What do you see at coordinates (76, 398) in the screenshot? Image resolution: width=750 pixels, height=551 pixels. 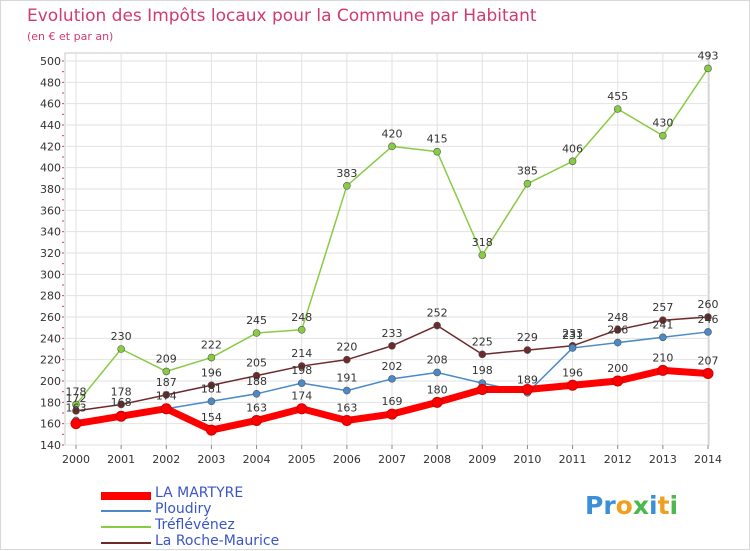 I see `data-label: 172` at bounding box center [76, 398].